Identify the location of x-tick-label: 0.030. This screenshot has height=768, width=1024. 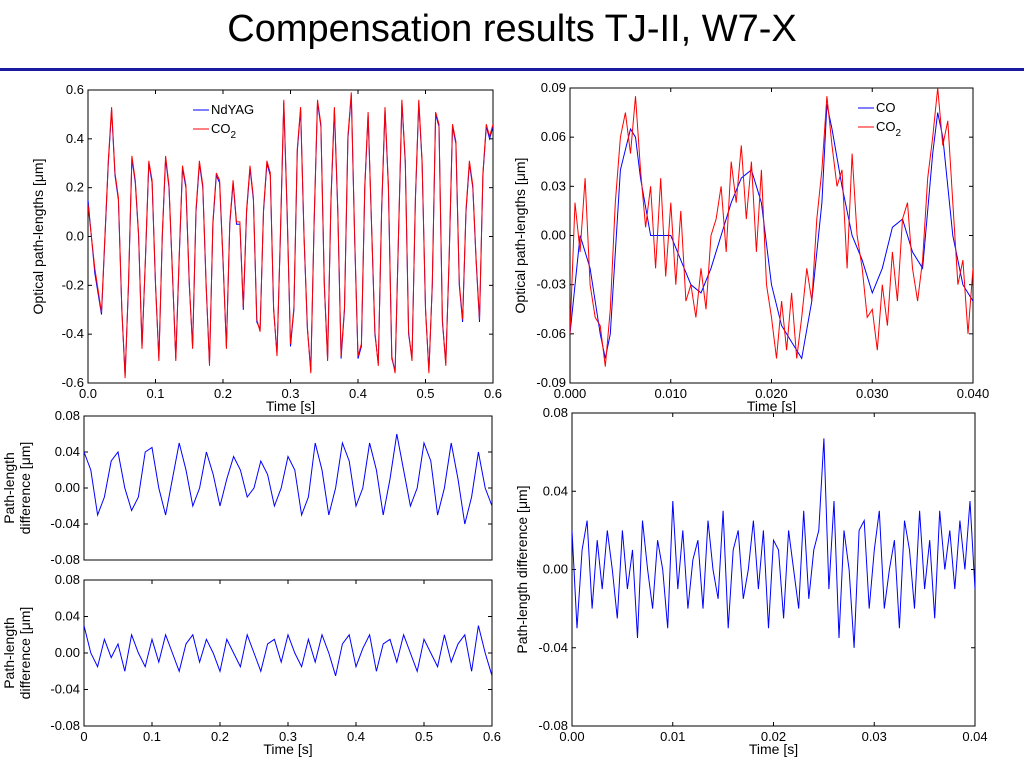
(872, 393).